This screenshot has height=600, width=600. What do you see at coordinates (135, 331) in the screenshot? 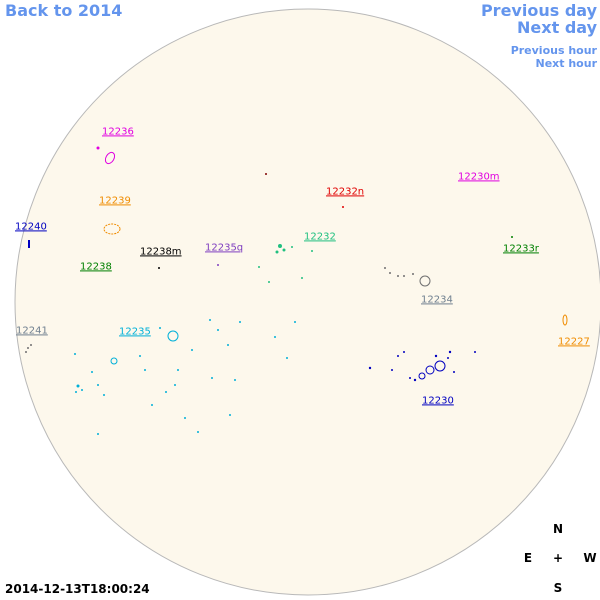
I see `region-label: 12235` at bounding box center [135, 331].